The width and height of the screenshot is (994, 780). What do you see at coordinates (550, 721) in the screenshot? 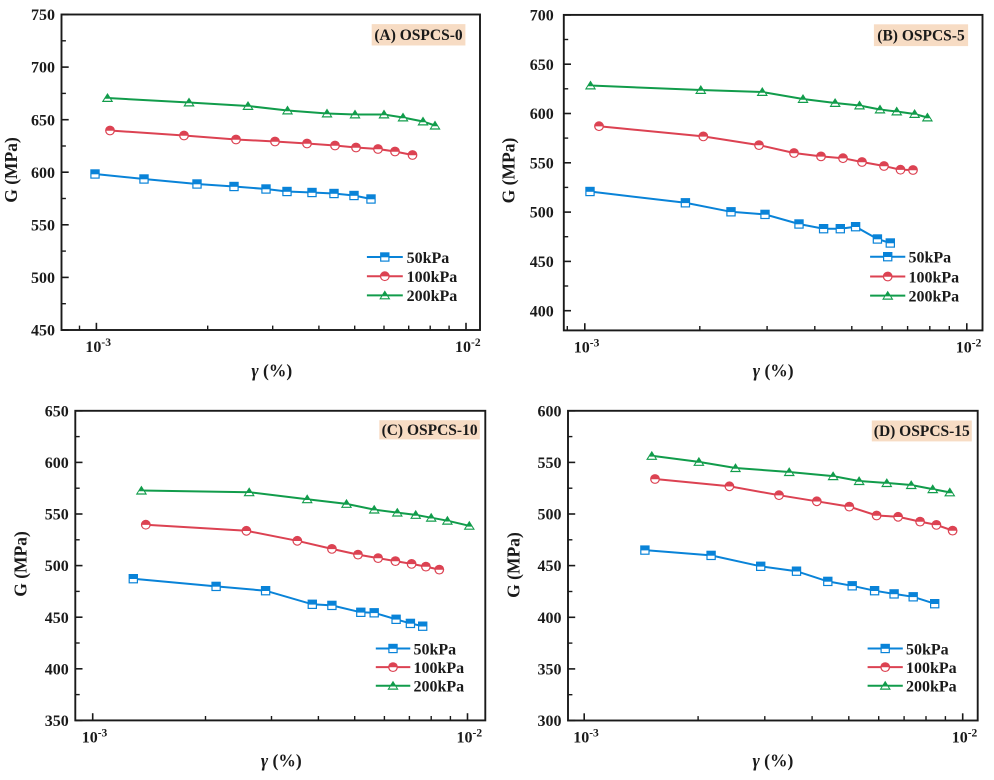
I see `svg-text: 300` at bounding box center [550, 721].